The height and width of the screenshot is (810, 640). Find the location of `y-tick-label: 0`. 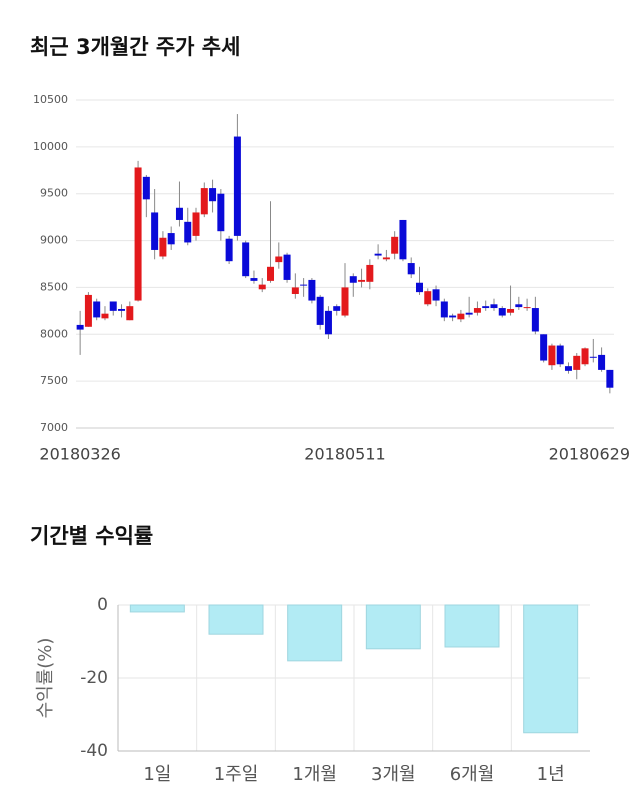

y-tick-label: 0 is located at coordinates (102, 605).